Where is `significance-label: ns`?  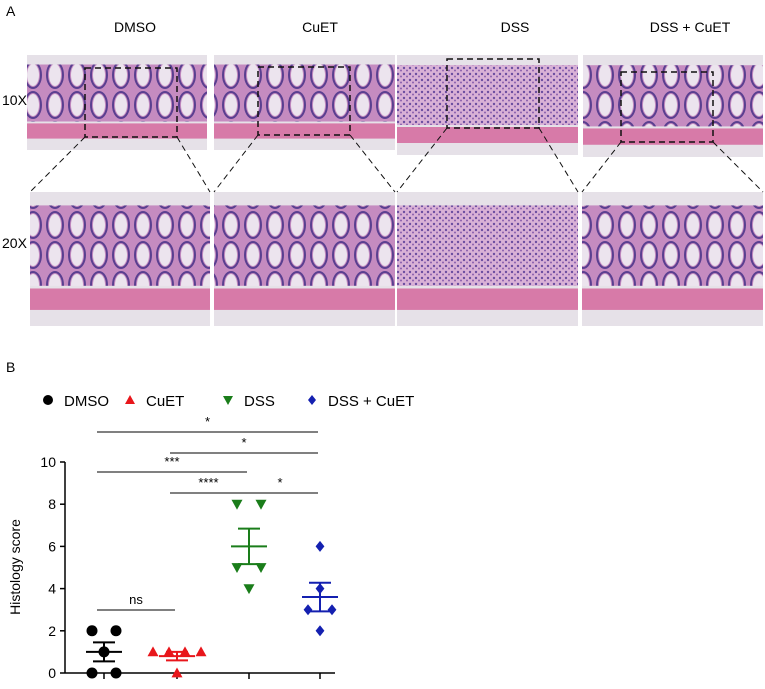 significance-label: ns is located at coordinates (136, 599).